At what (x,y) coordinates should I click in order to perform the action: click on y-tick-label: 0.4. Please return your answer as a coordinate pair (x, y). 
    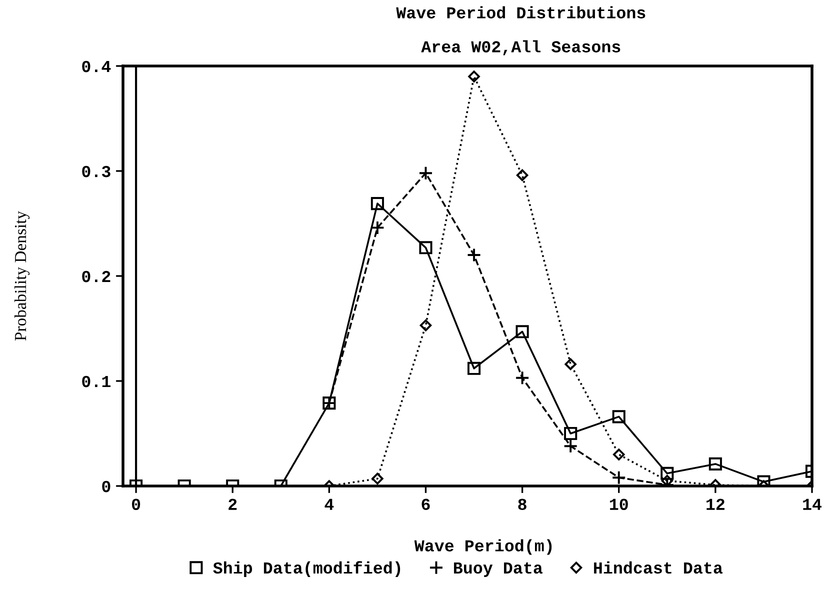
    Looking at the image, I should click on (96, 66).